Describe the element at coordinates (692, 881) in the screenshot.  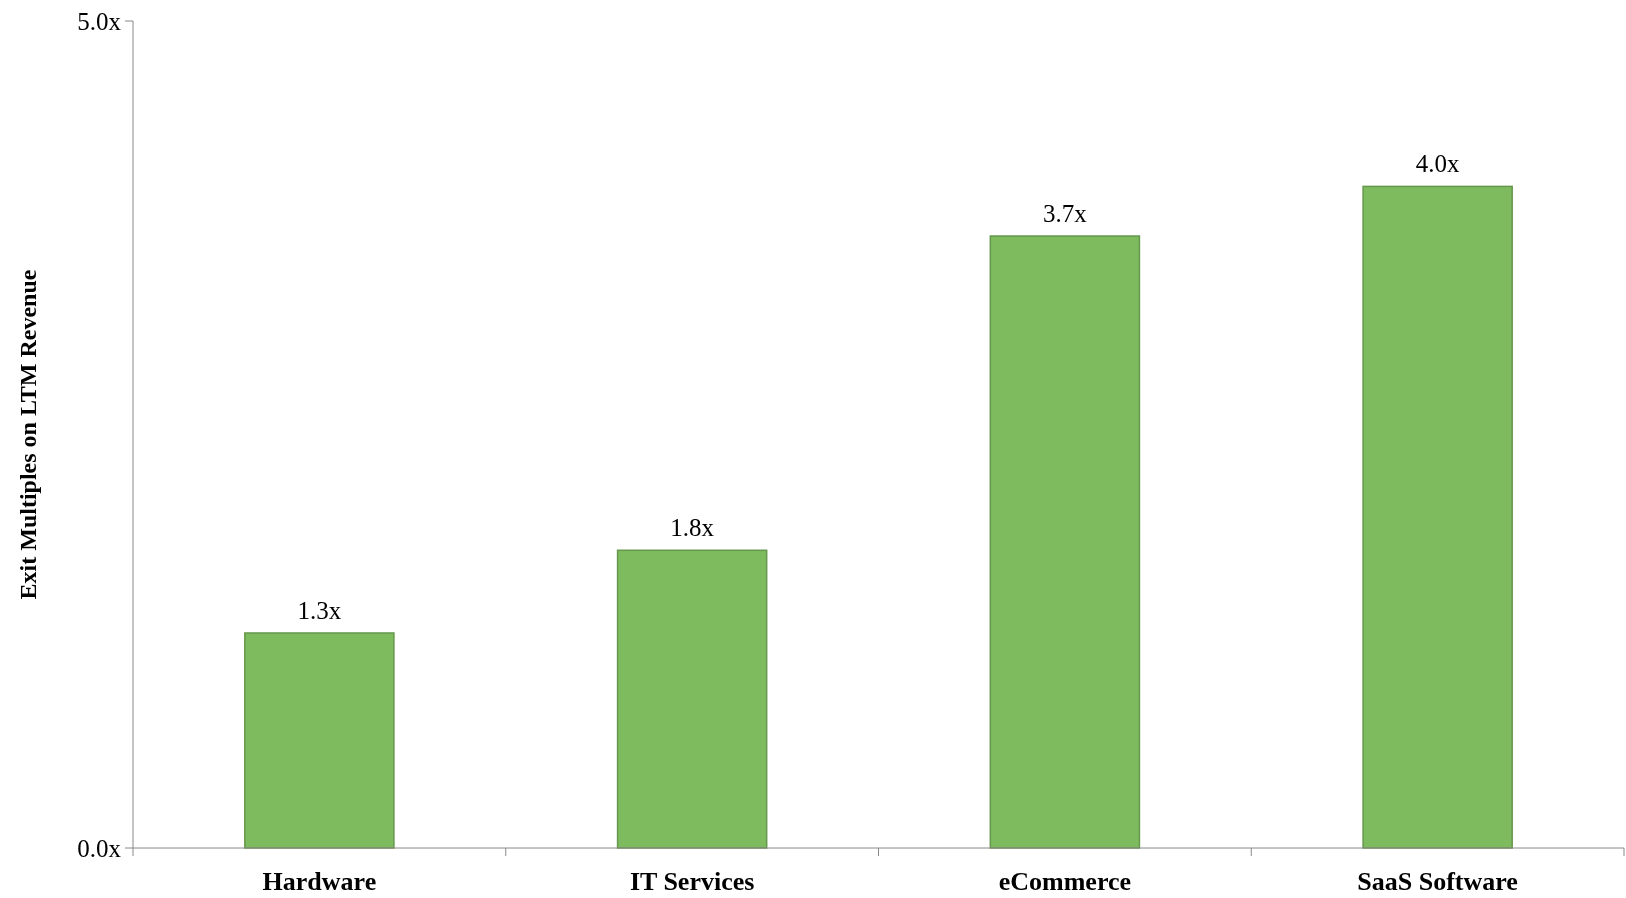
I see `x-tick-label: IT Services` at that location.